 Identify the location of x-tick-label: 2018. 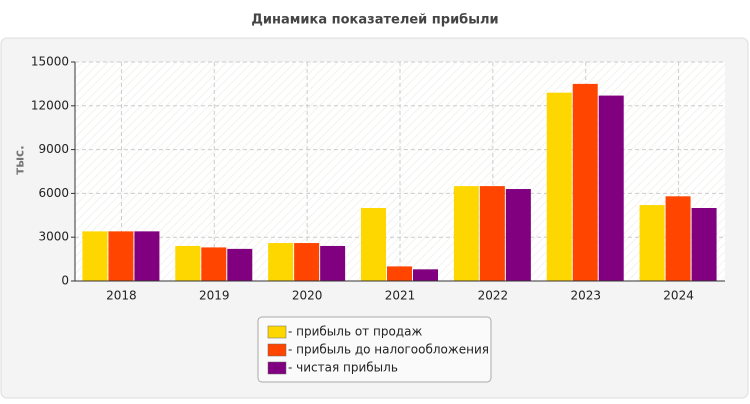
(121, 296).